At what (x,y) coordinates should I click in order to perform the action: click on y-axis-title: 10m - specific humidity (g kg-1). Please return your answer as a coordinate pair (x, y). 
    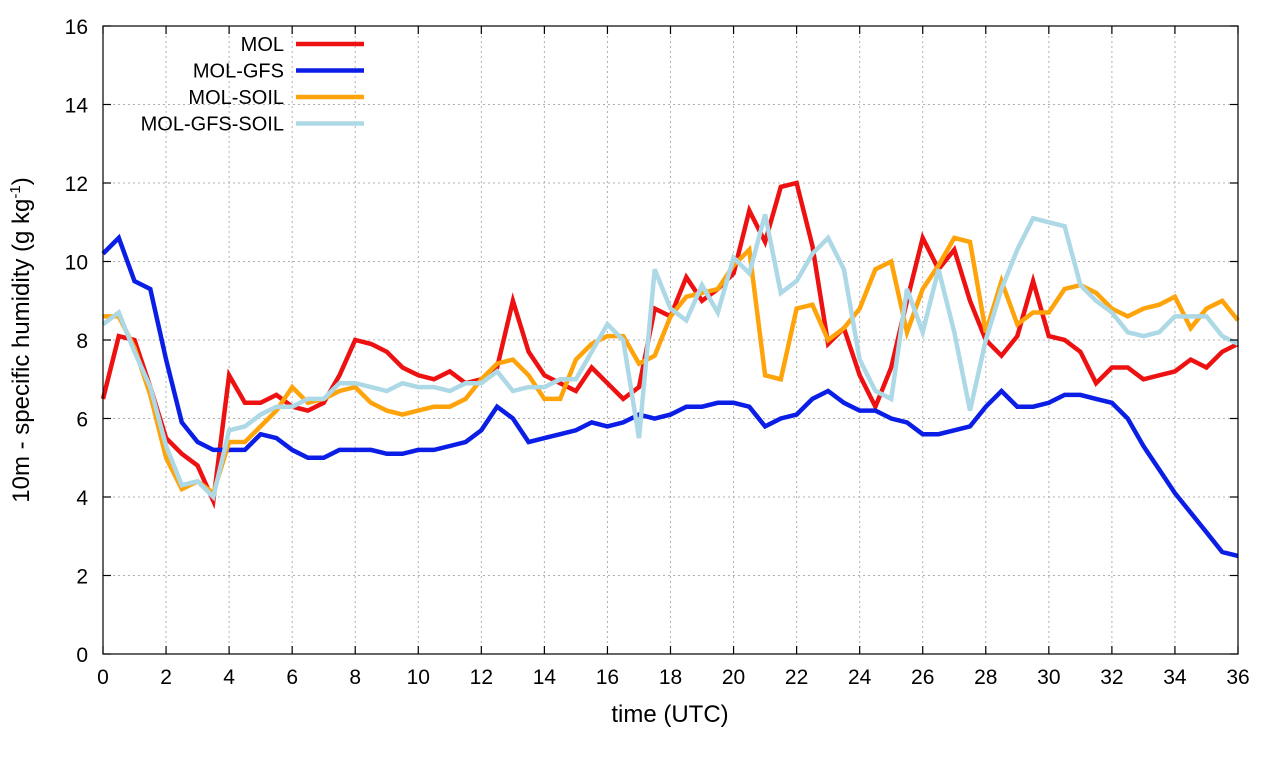
    Looking at the image, I should click on (21, 339).